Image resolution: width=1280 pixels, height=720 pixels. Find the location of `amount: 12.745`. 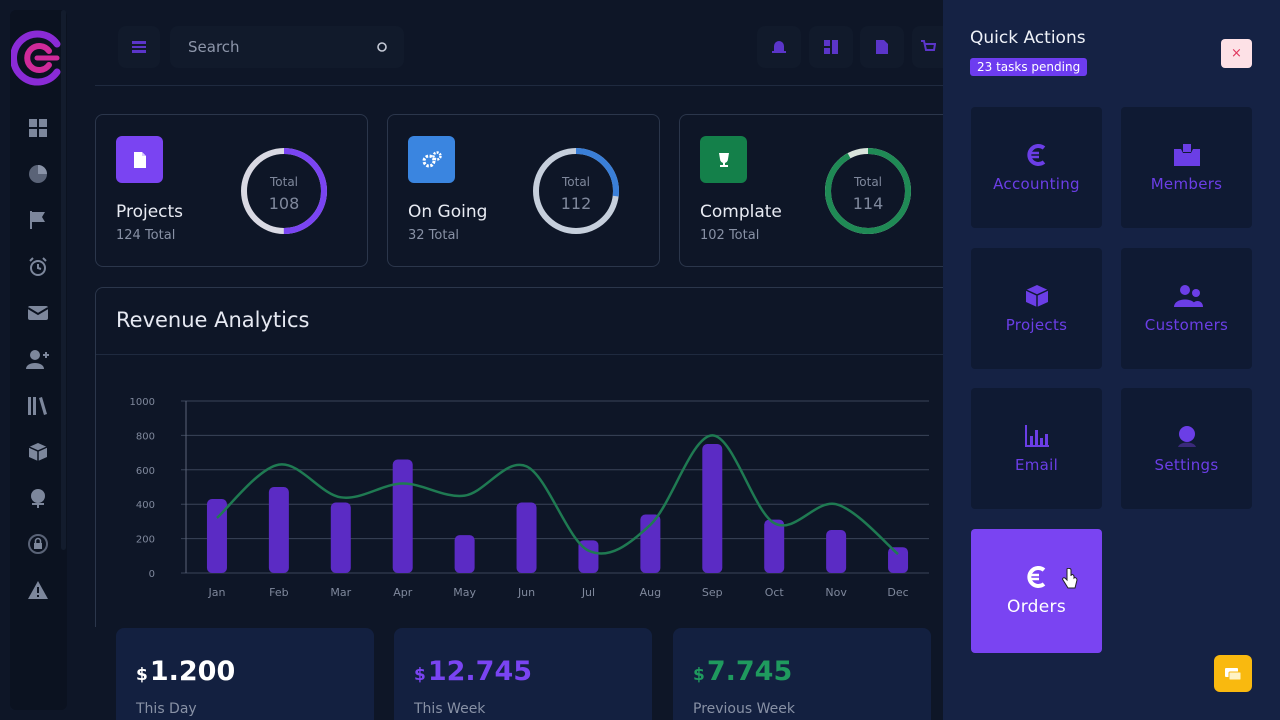

amount: 12.745 is located at coordinates (480, 671).